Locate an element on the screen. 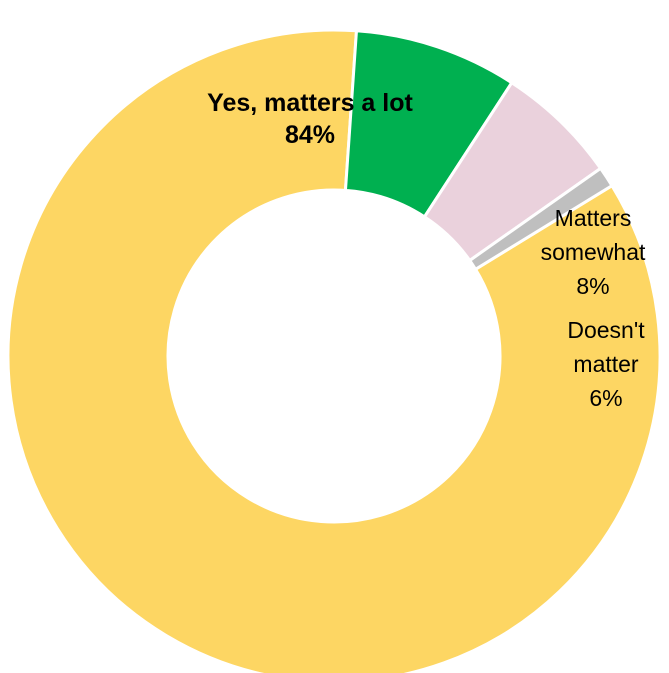 The width and height of the screenshot is (669, 673). slice-label-somewhat-value: 8% is located at coordinates (592, 286).